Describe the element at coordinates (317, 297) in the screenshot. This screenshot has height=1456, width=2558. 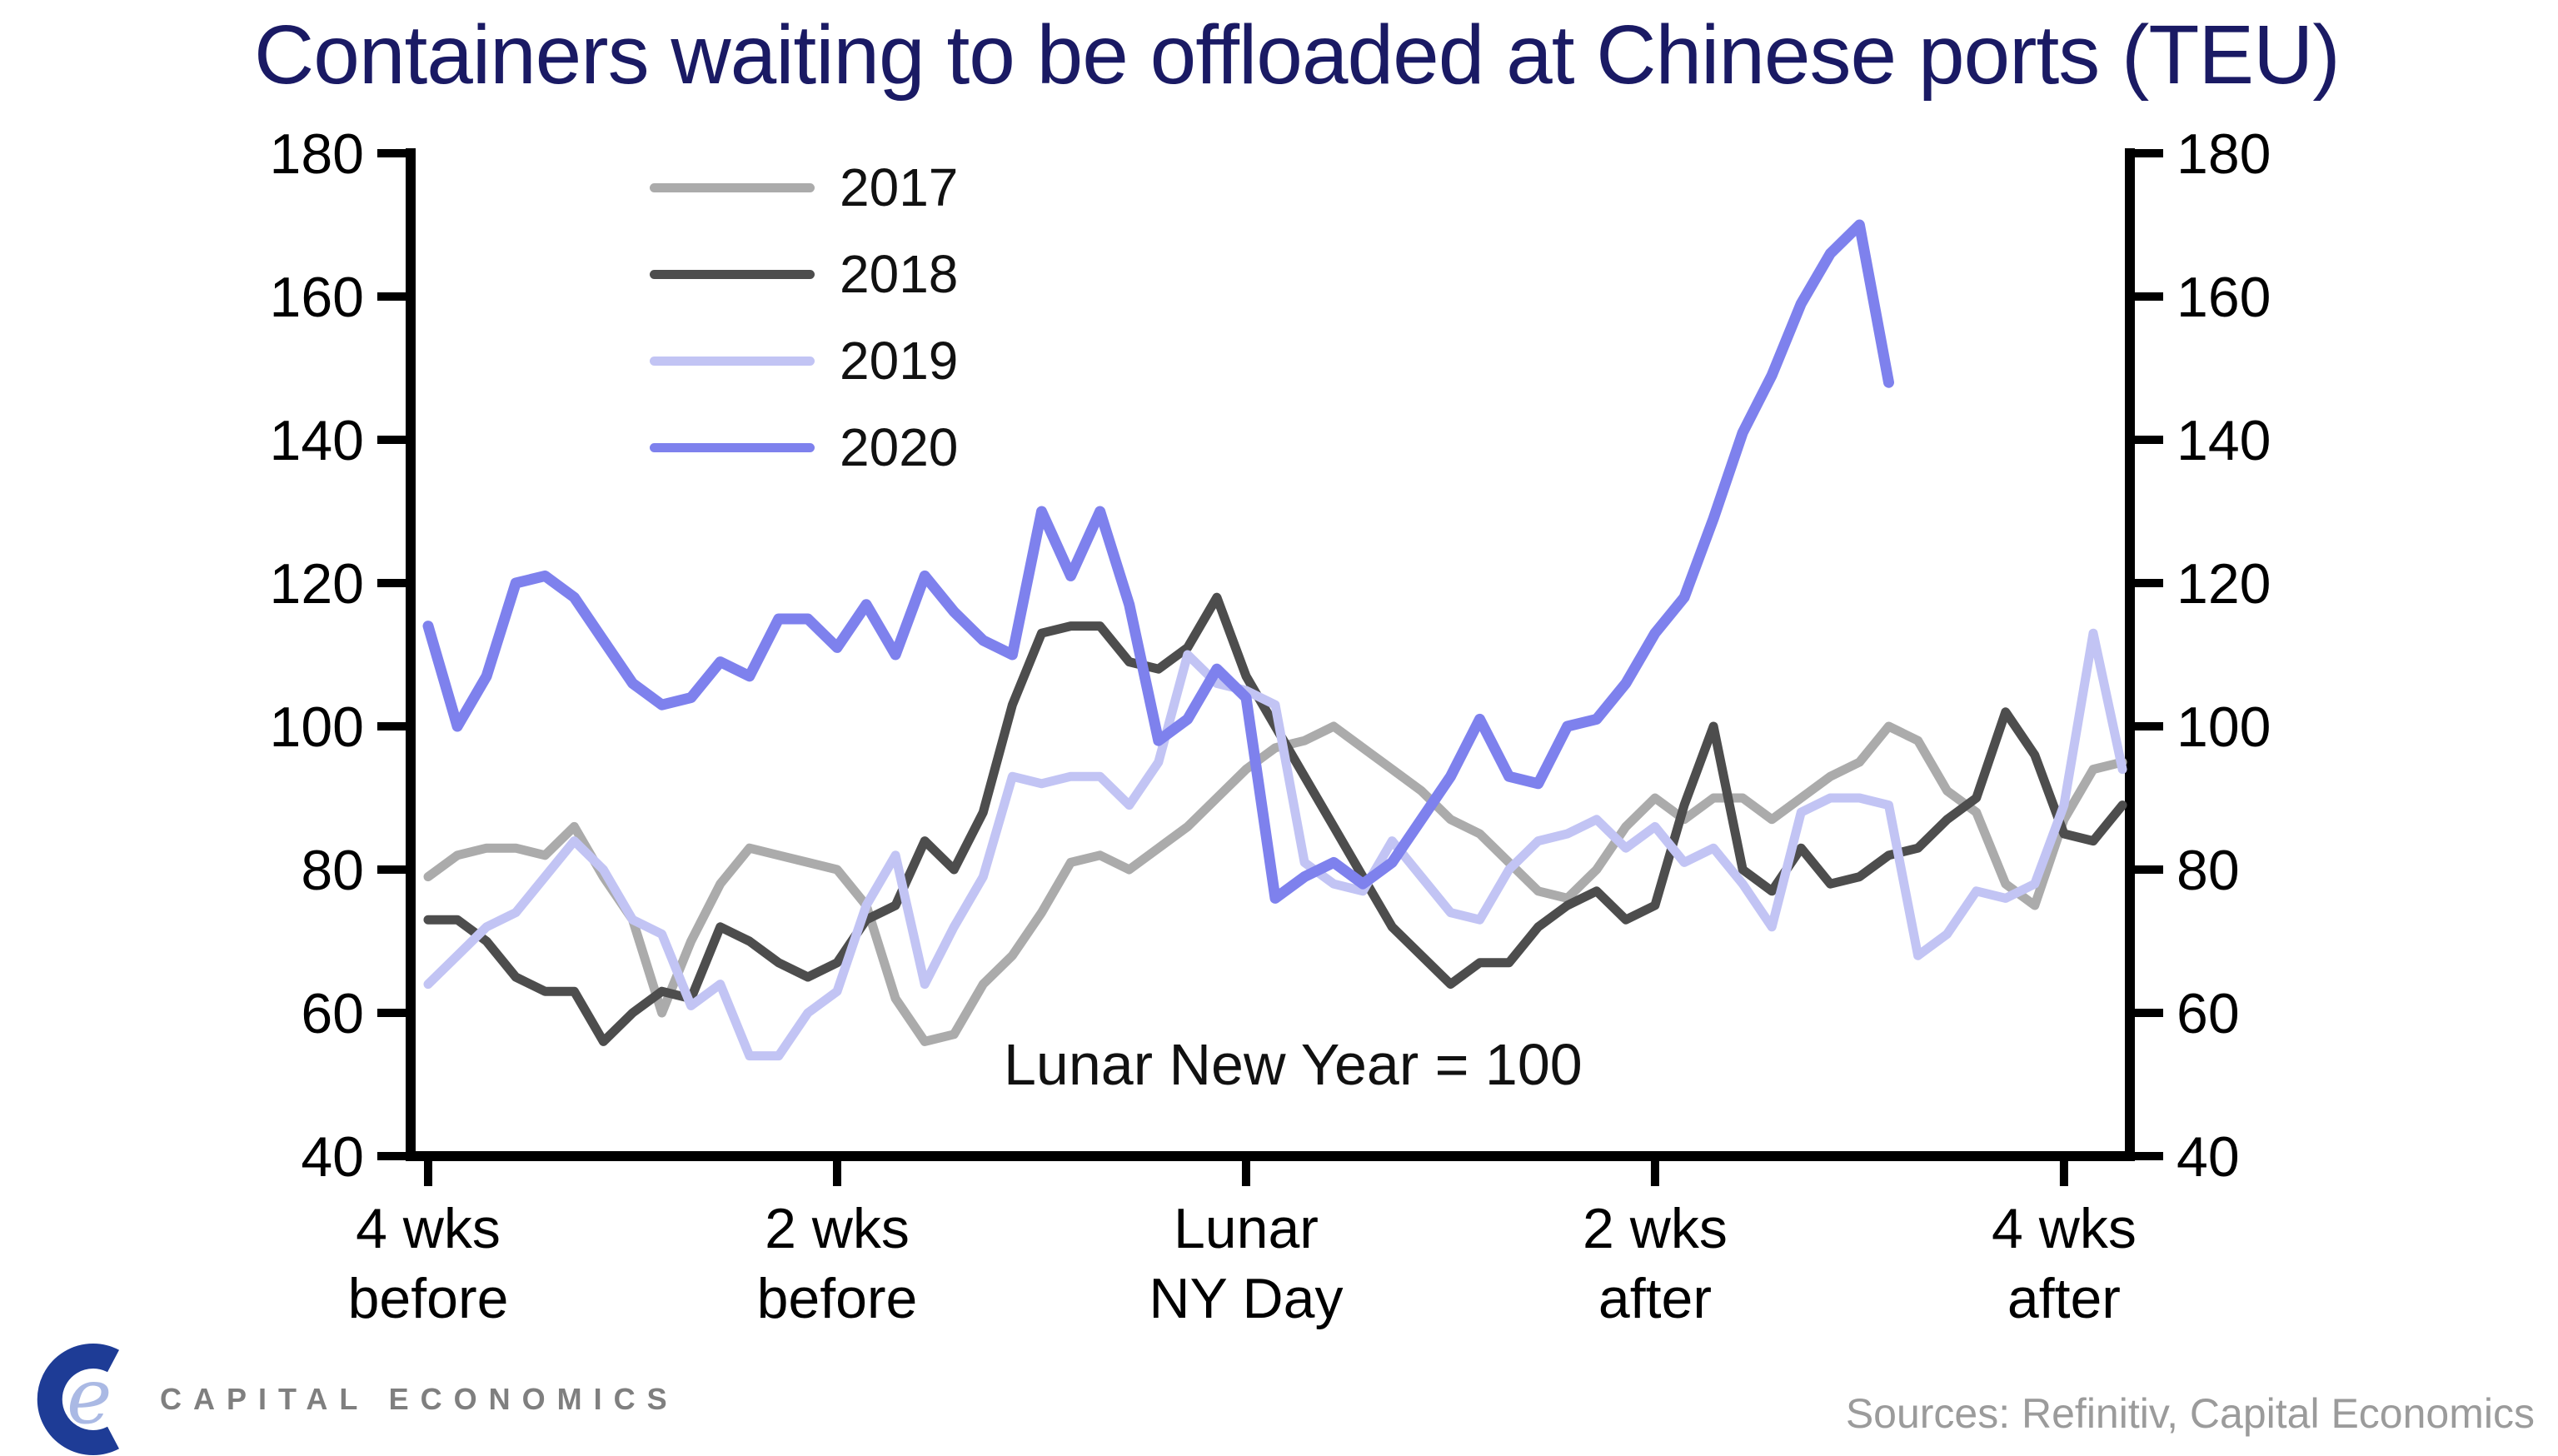
I see `y-tick-label-left: 160` at that location.